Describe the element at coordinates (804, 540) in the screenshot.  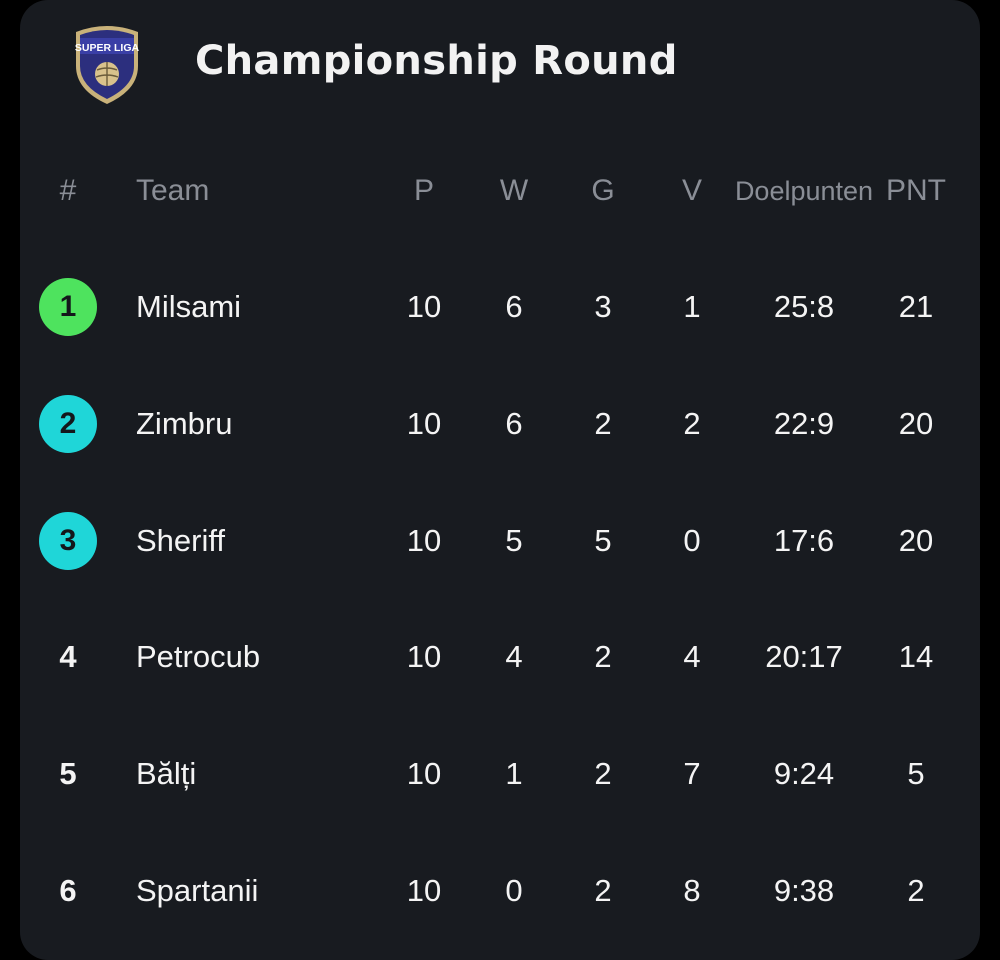
I see `goals-cell: 17:6` at that location.